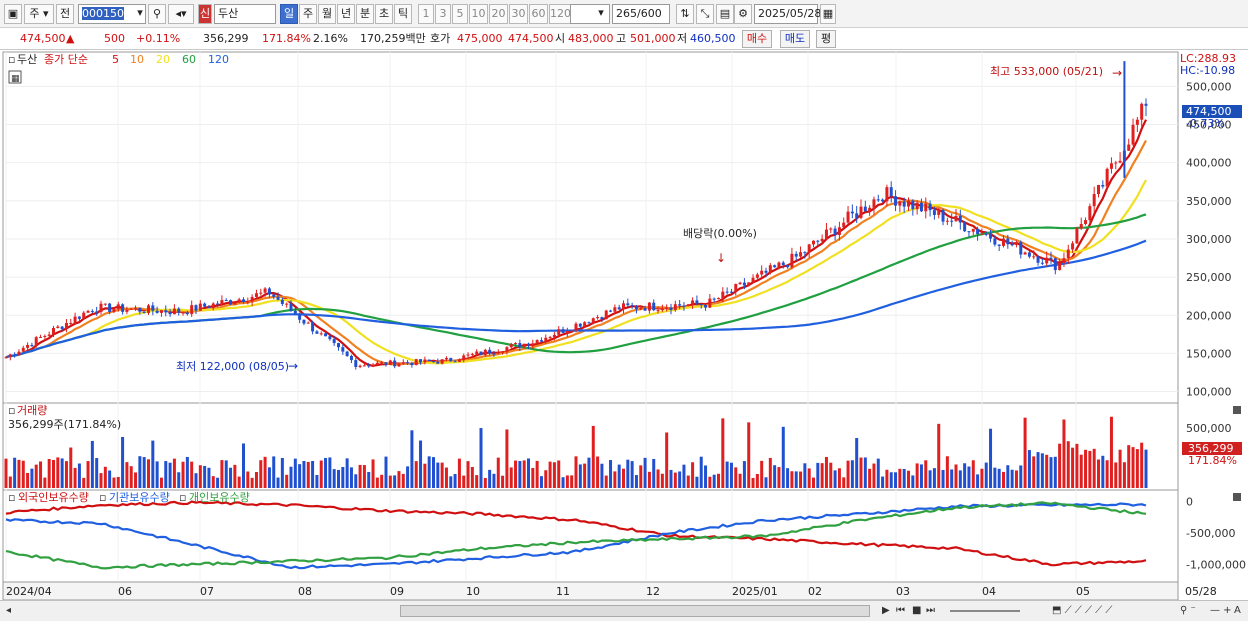 This screenshot has width=1248, height=621. Describe the element at coordinates (685, 14) in the screenshot. I see `compare-icon: ⇅` at that location.